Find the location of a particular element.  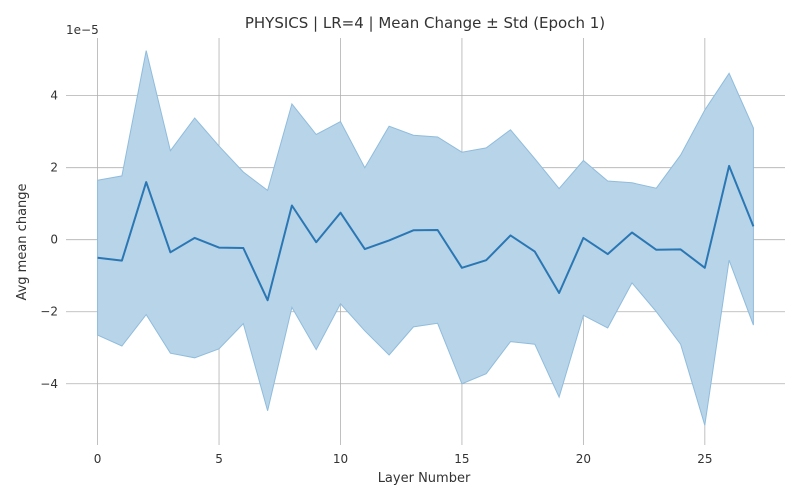

x-tick-label: 5 is located at coordinates (219, 459).